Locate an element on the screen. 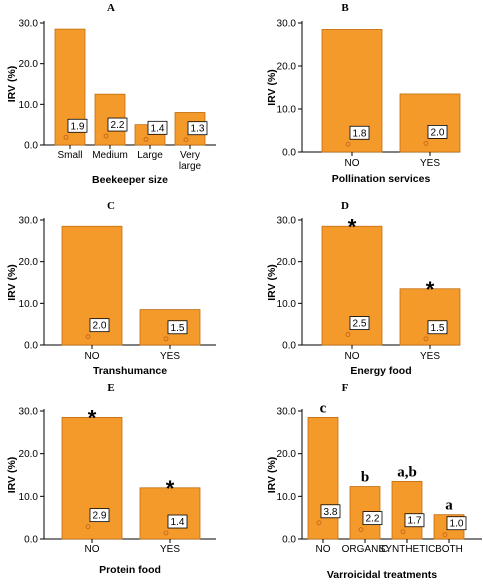 The width and height of the screenshot is (483, 584). panel-f-group-letter: a is located at coordinates (449, 506).